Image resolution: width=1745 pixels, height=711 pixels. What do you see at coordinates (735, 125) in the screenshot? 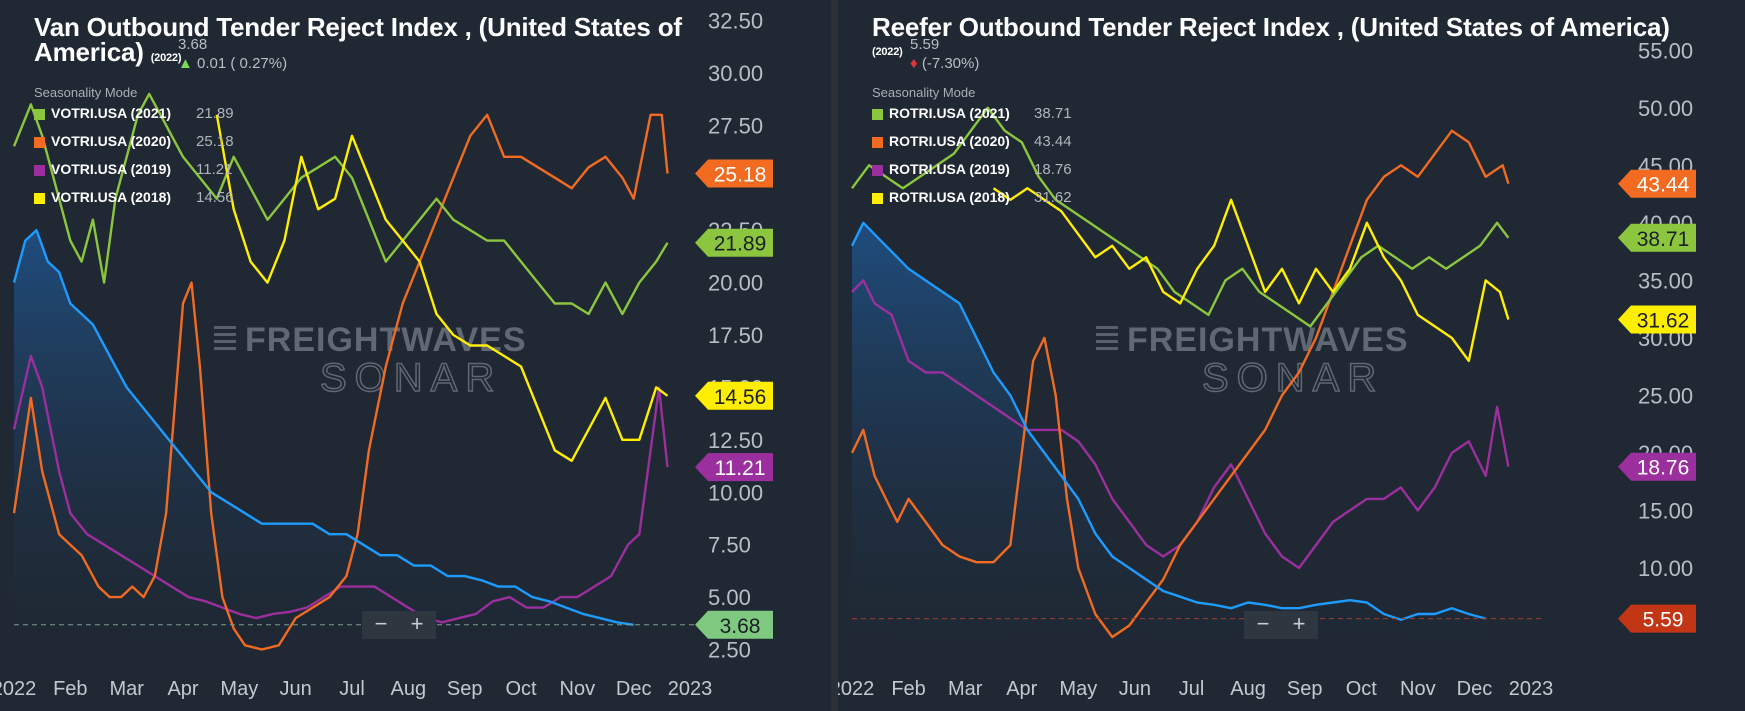
I see `y-tick-label: 27.50` at bounding box center [735, 125].